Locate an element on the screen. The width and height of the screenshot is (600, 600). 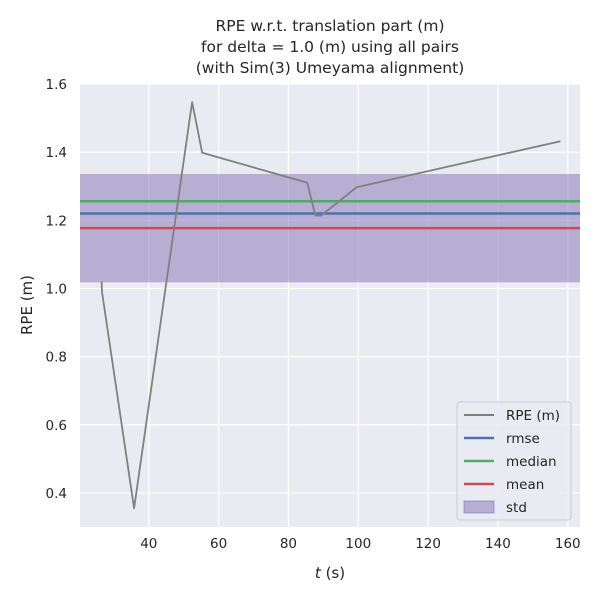
y-tick-label: 1.4 is located at coordinates (56, 153).